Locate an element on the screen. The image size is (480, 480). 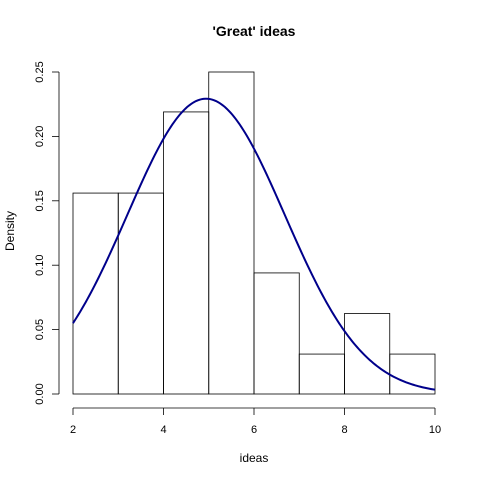
y-tick-label-1: 0.00 is located at coordinates (40, 393).